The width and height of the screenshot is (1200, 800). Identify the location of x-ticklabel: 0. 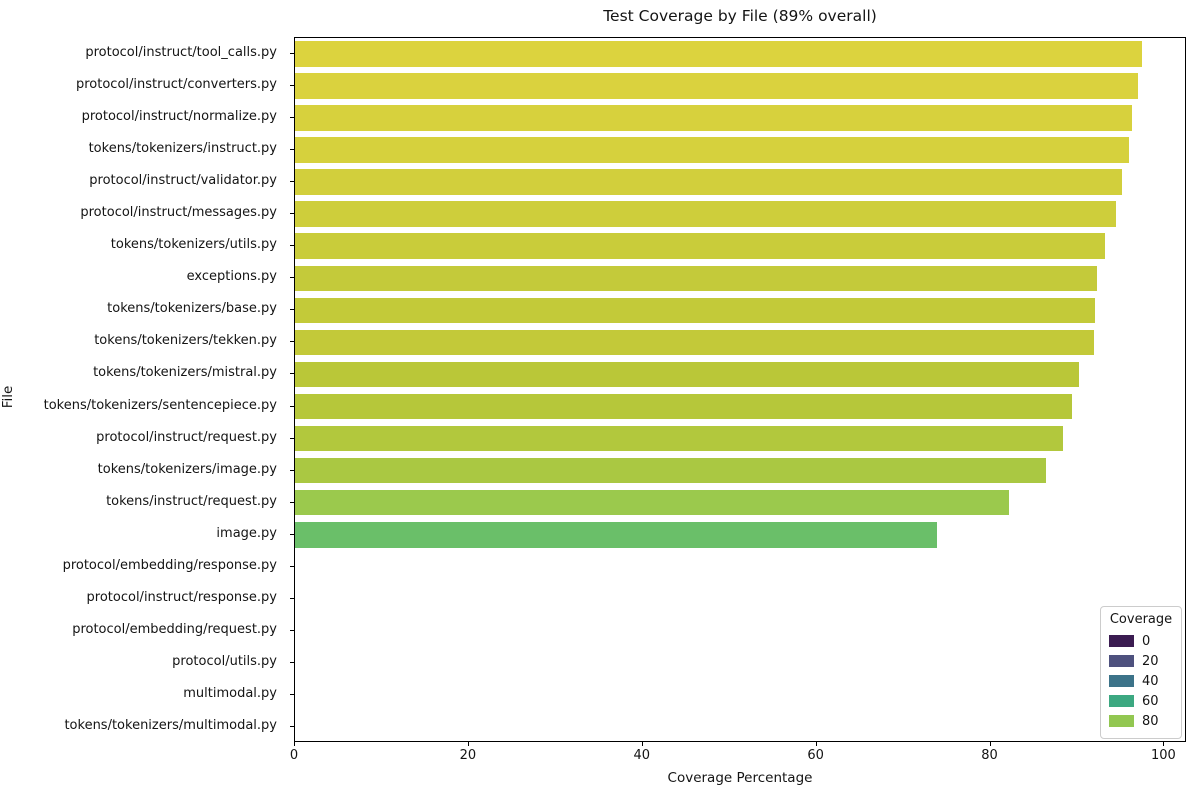
(294, 755).